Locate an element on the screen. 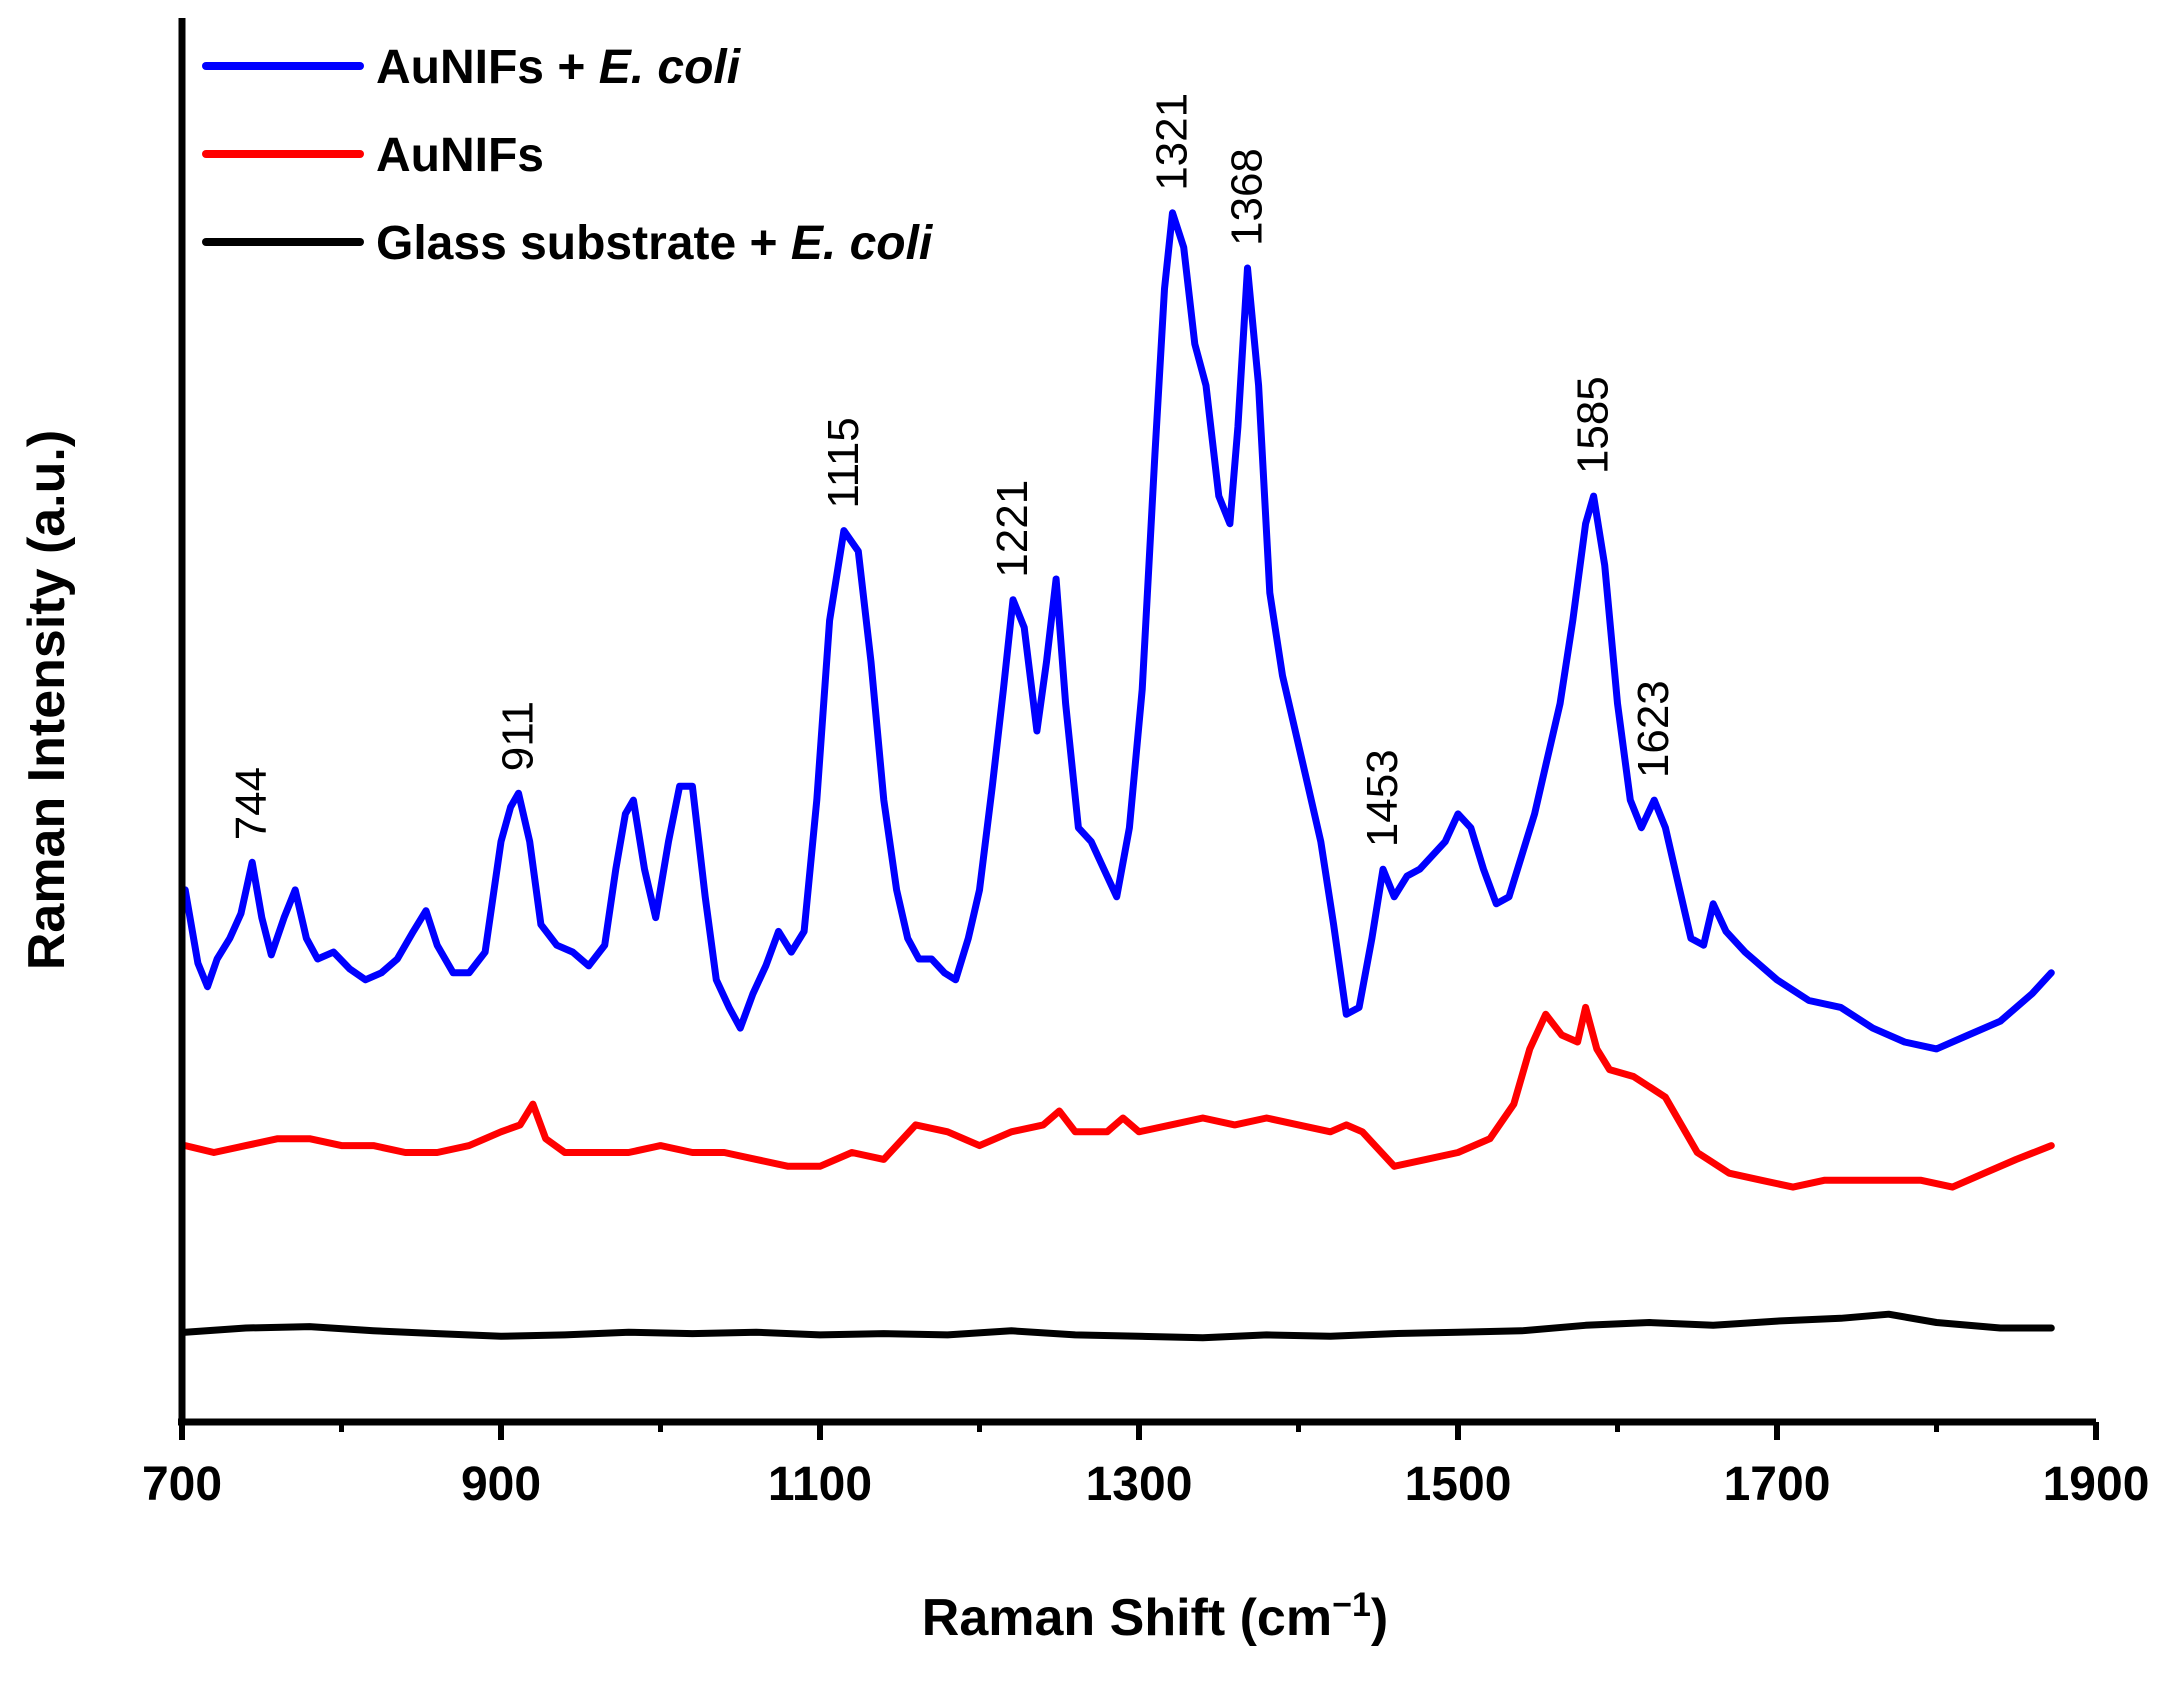 This screenshot has height=1681, width=2180. x-tick-label: 1100 is located at coordinates (820, 1484).